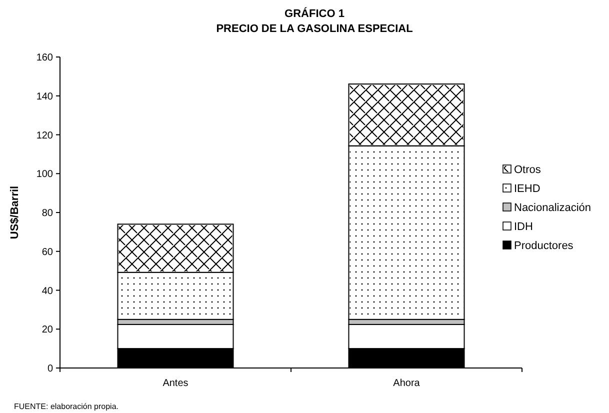  Describe the element at coordinates (527, 189) in the screenshot. I see `legend-label: IEHD` at that location.